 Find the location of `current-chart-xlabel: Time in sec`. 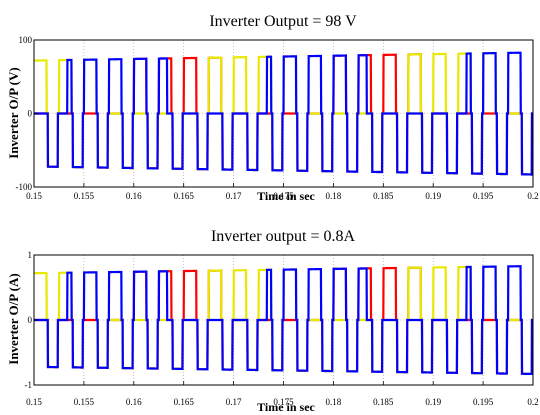

current-chart-xlabel: Time in sec is located at coordinates (286, 407).